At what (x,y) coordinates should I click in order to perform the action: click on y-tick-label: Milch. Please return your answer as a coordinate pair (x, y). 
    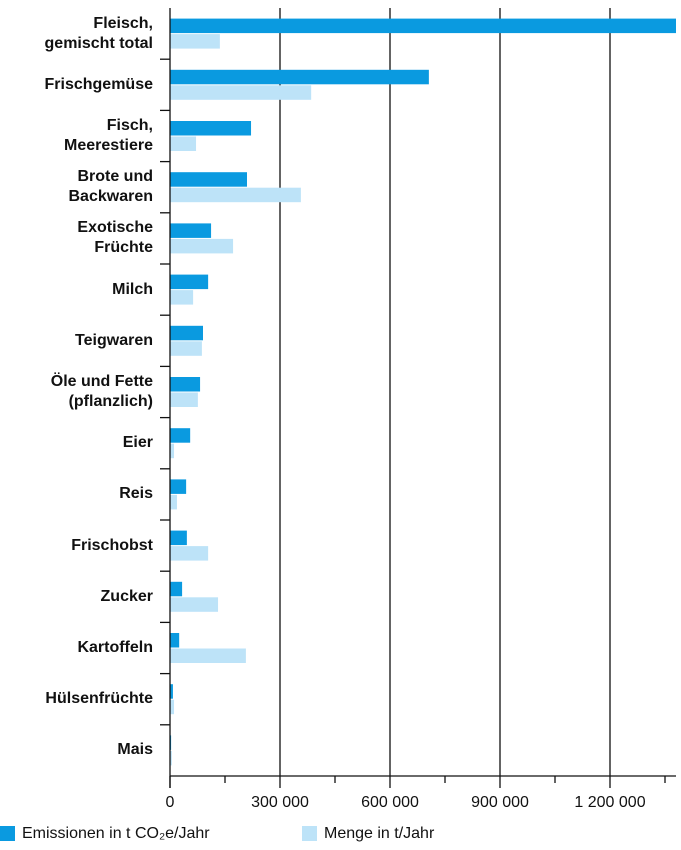
    Looking at the image, I should click on (132, 289).